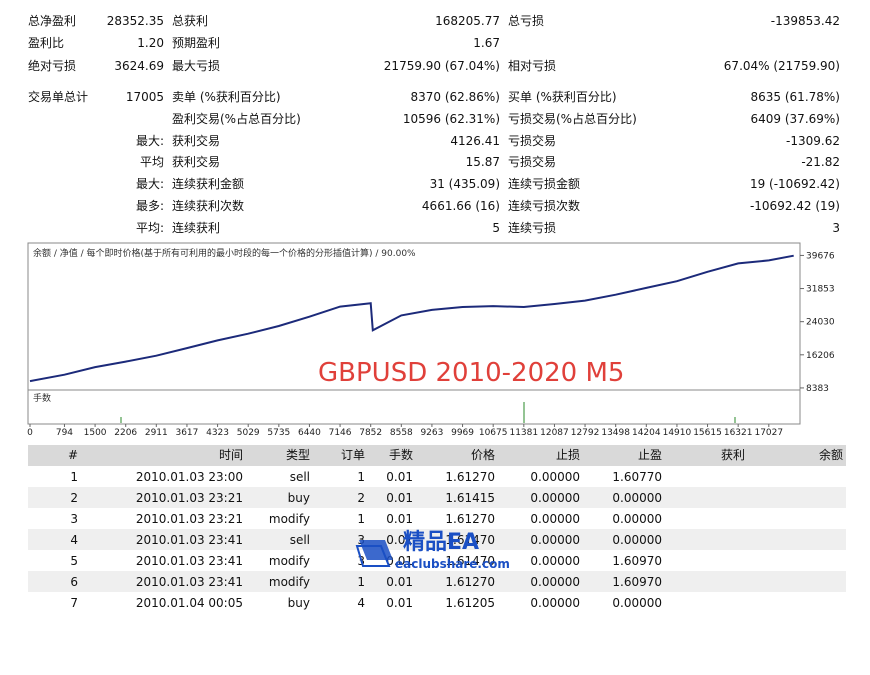 The image size is (870, 675). What do you see at coordinates (649, 455) in the screenshot?
I see `column-header: 止盈` at bounding box center [649, 455].